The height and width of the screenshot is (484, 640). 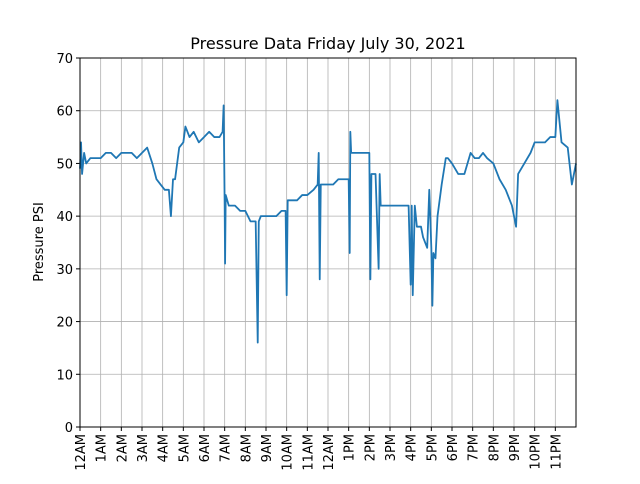 What do you see at coordinates (122, 448) in the screenshot?
I see `x-tick-label: 2AM` at bounding box center [122, 448].